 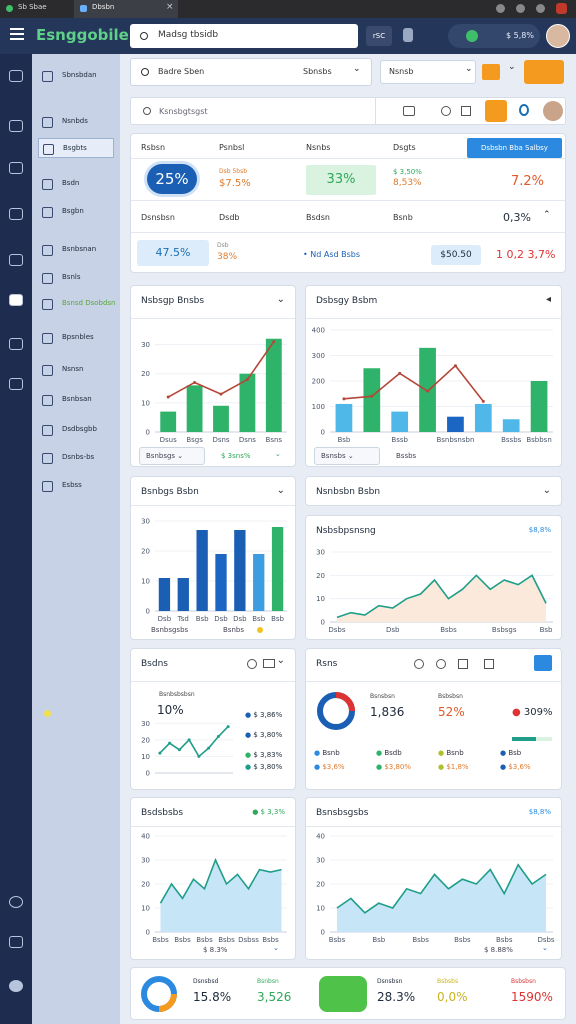 What do you see at coordinates (455, 440) in the screenshot?
I see `x-tick-label: Bsnbsnsbn` at bounding box center [455, 440].